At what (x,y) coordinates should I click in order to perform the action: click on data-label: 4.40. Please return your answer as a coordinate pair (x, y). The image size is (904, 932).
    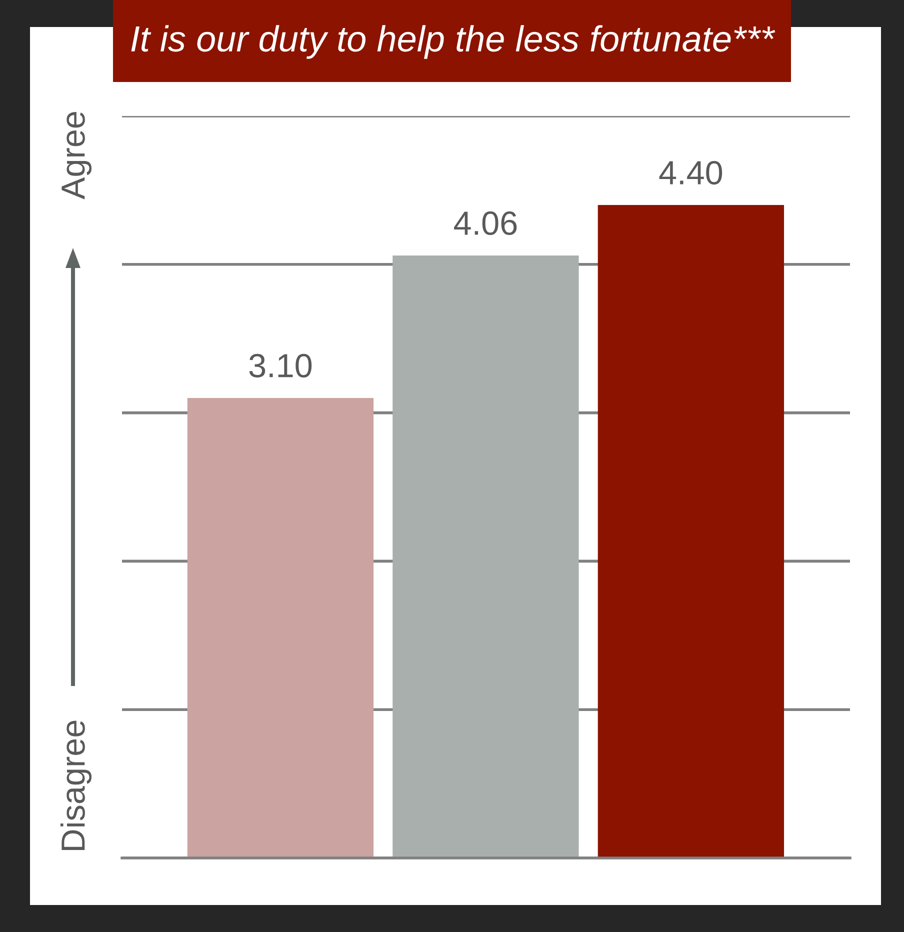
    Looking at the image, I should click on (690, 172).